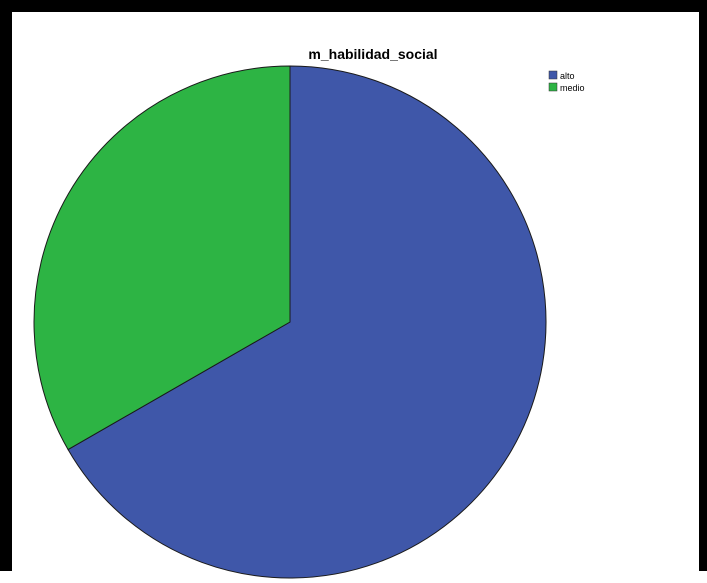  I want to click on chart-legend: alto medio, so click(566, 81).